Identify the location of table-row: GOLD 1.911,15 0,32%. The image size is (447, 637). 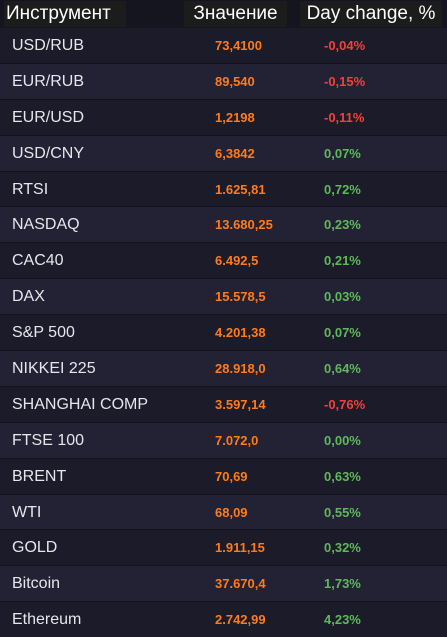
(223, 548).